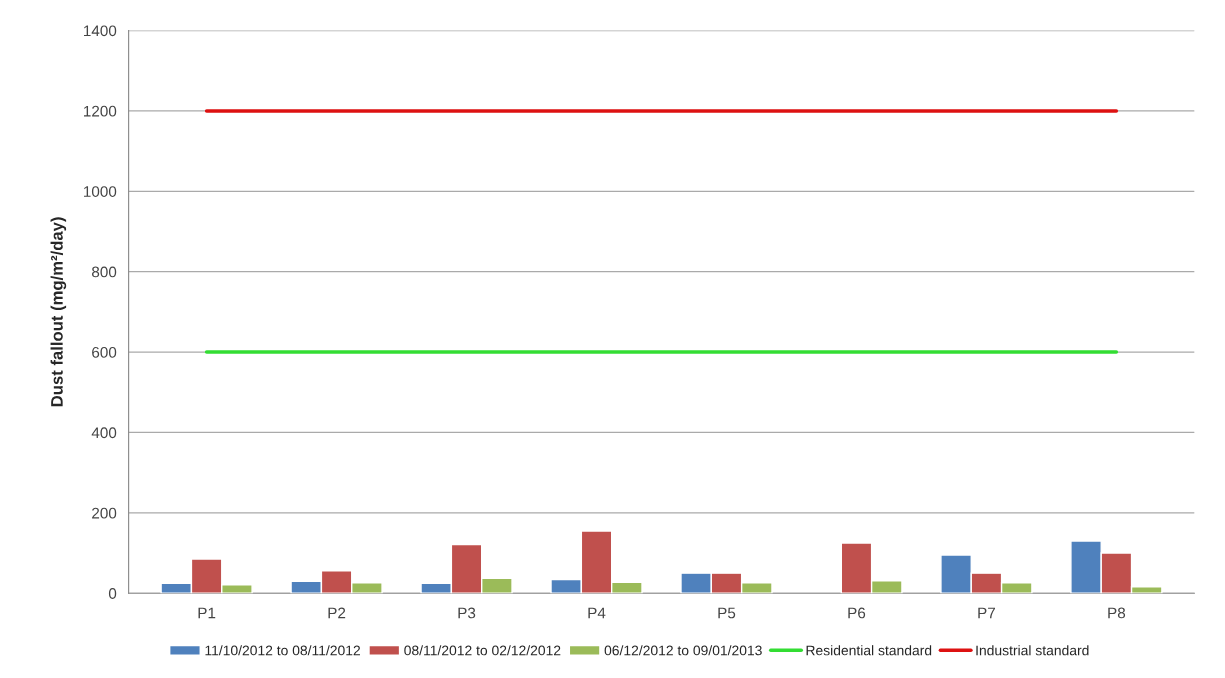 The height and width of the screenshot is (678, 1225). I want to click on y-tick-label: 400, so click(104, 433).